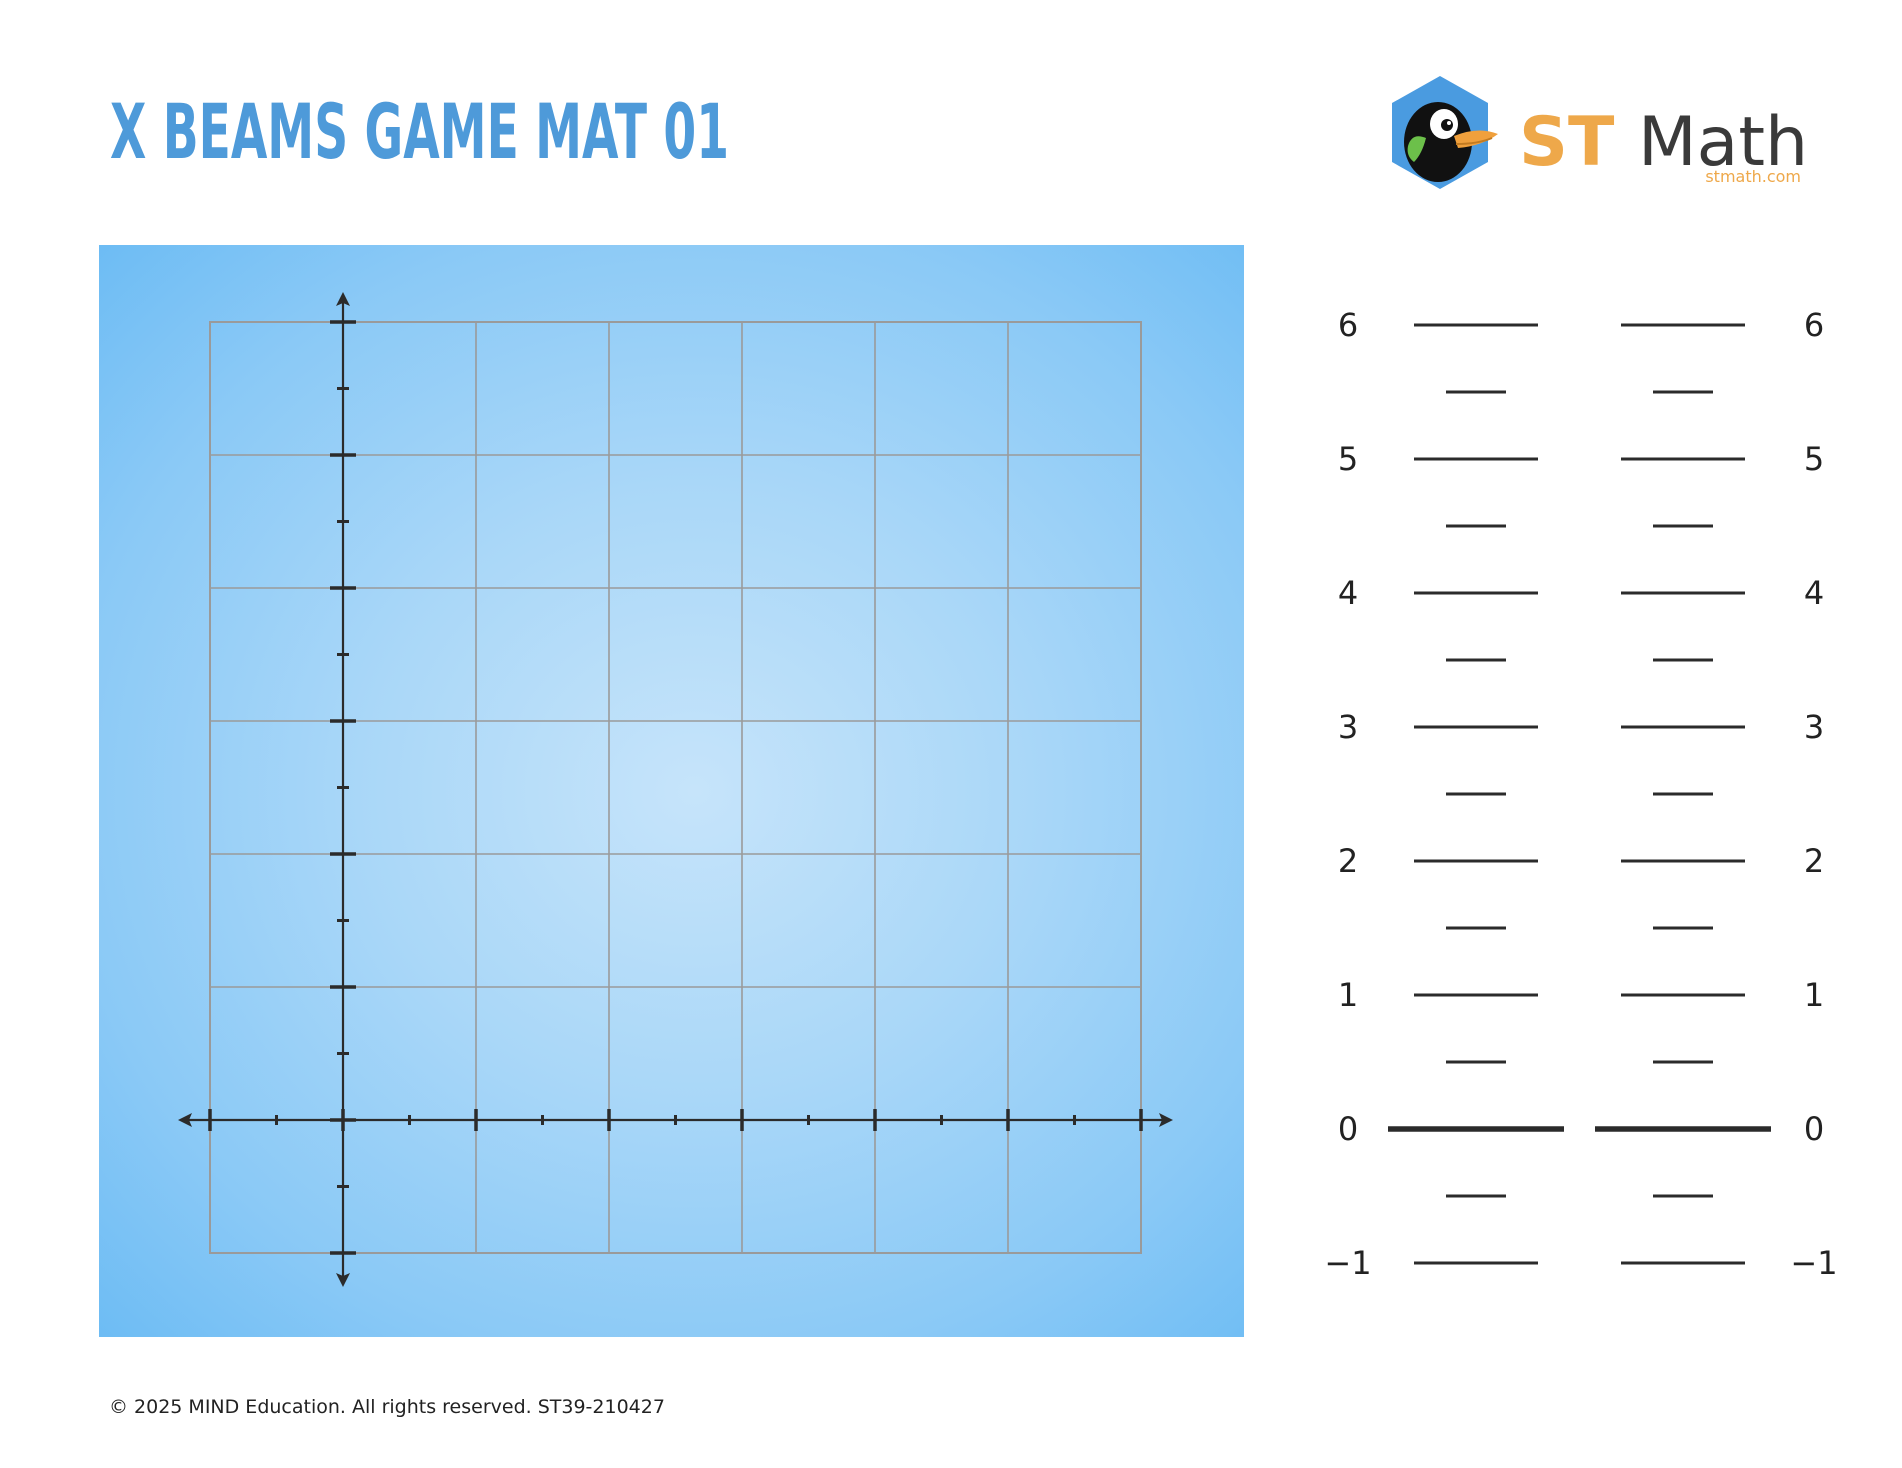 This screenshot has width=1902, height=1468. Describe the element at coordinates (1348, 593) in the screenshot. I see `left-tick-label: 4` at that location.